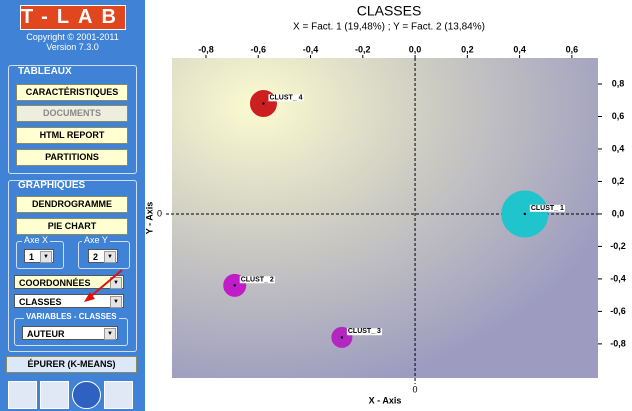 The height and width of the screenshot is (411, 632). What do you see at coordinates (39, 256) in the screenshot?
I see `dropdown: 1` at bounding box center [39, 256].